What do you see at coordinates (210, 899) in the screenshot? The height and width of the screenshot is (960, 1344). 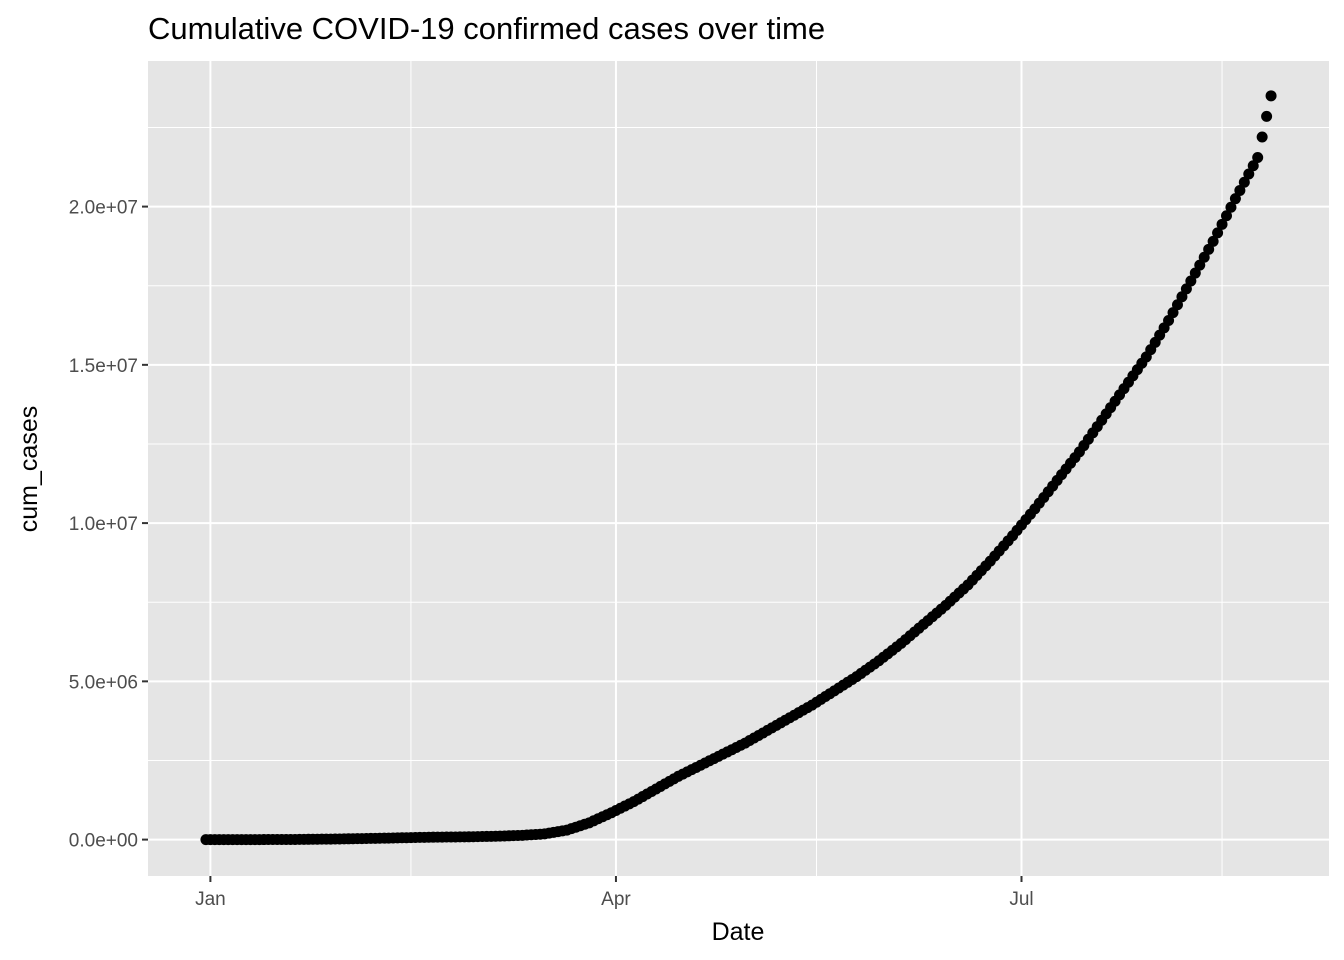 I see `x-tick-label: Jan` at bounding box center [210, 899].